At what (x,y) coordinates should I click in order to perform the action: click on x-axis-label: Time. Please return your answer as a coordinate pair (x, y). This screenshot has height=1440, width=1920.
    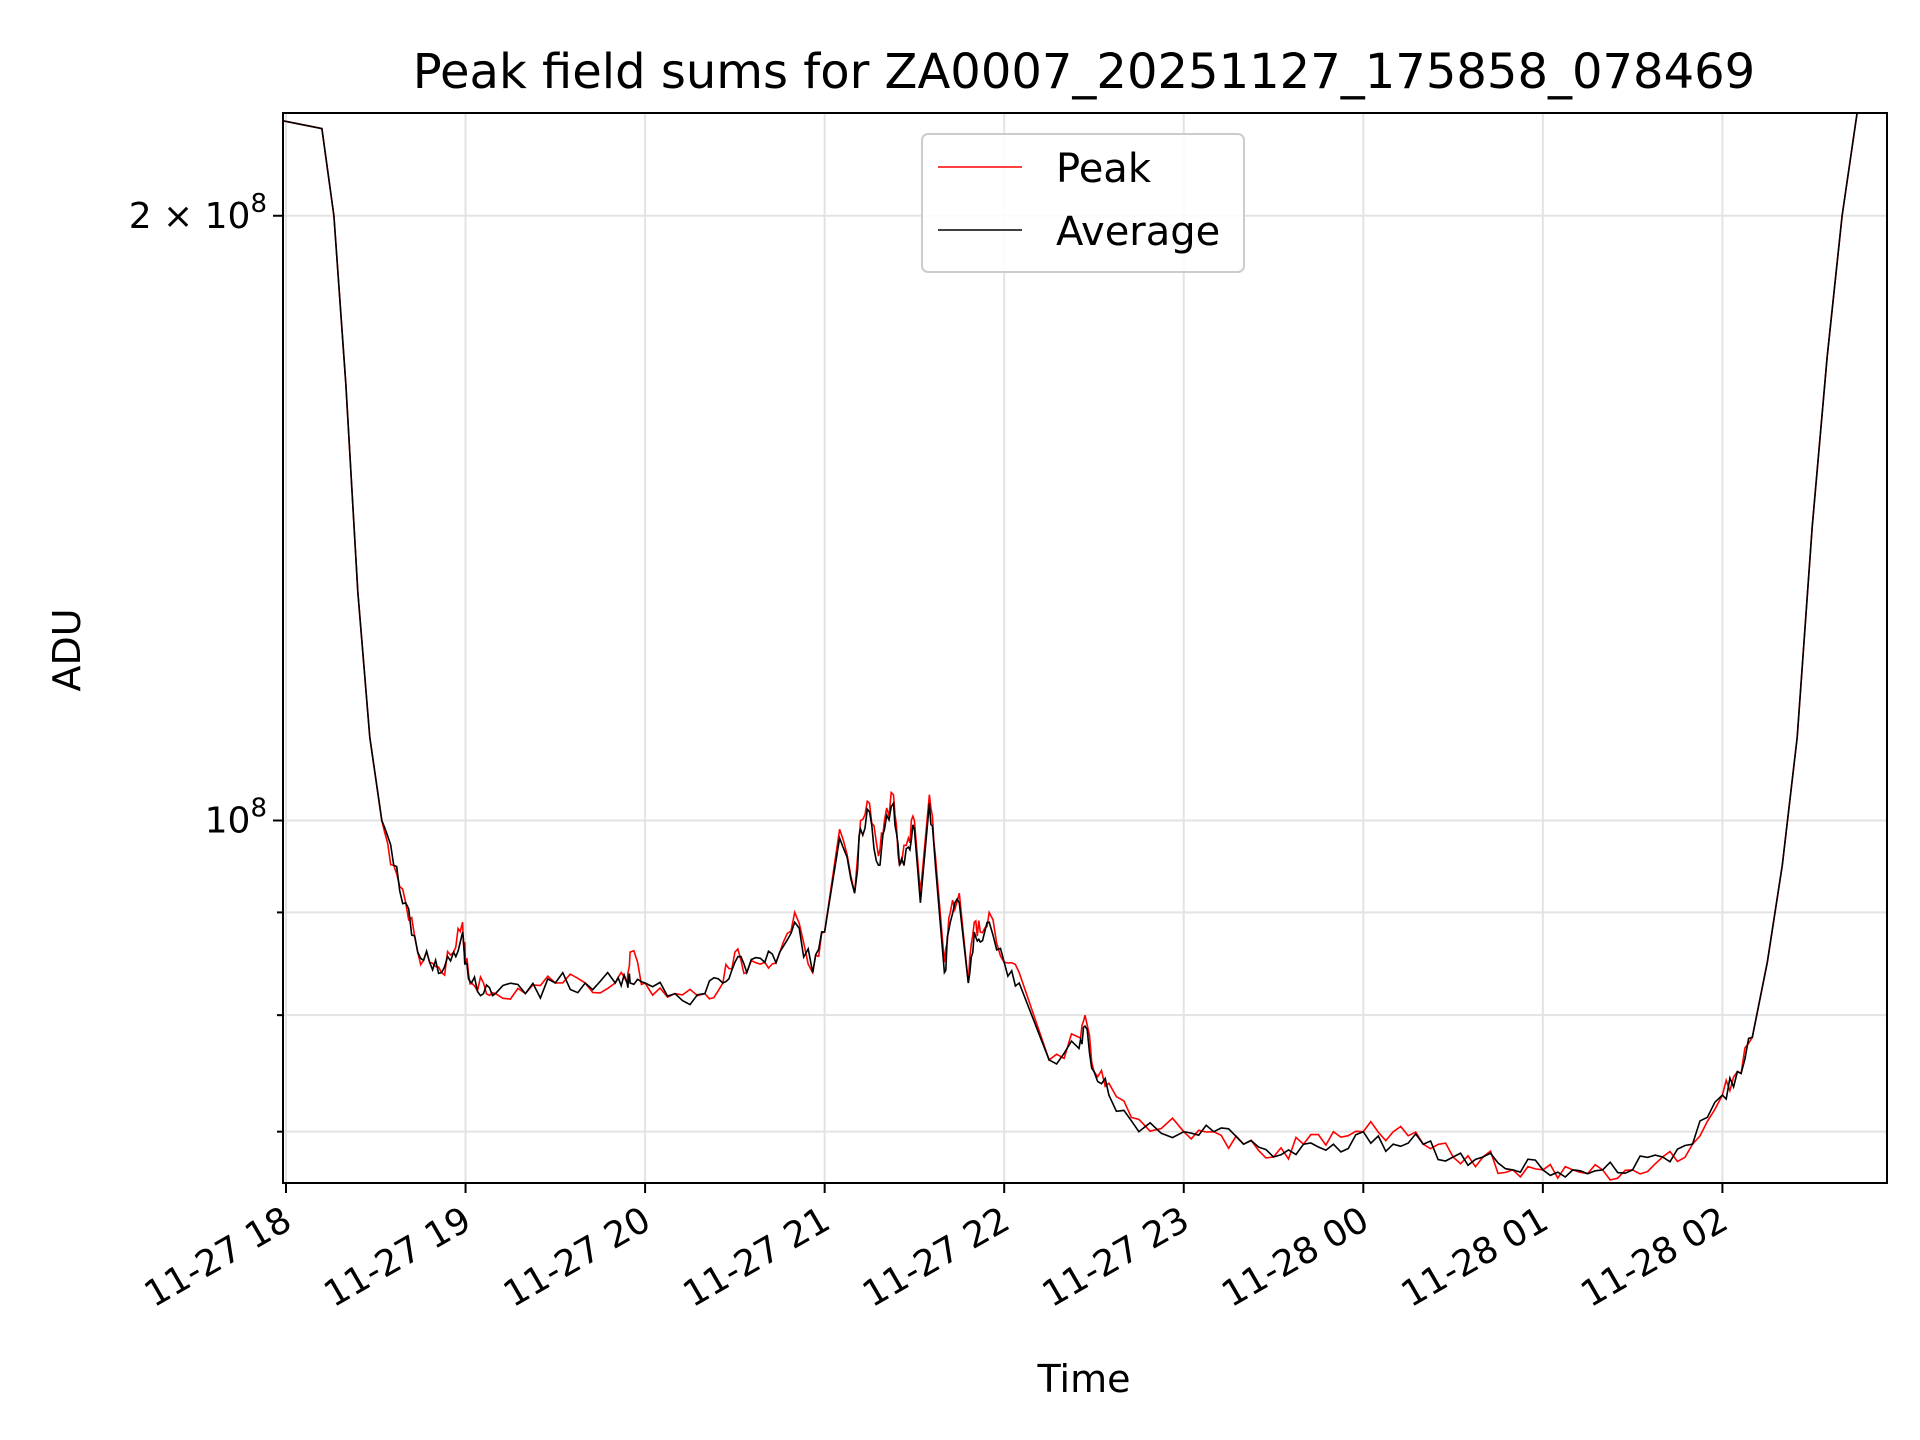
    Looking at the image, I should click on (1084, 1379).